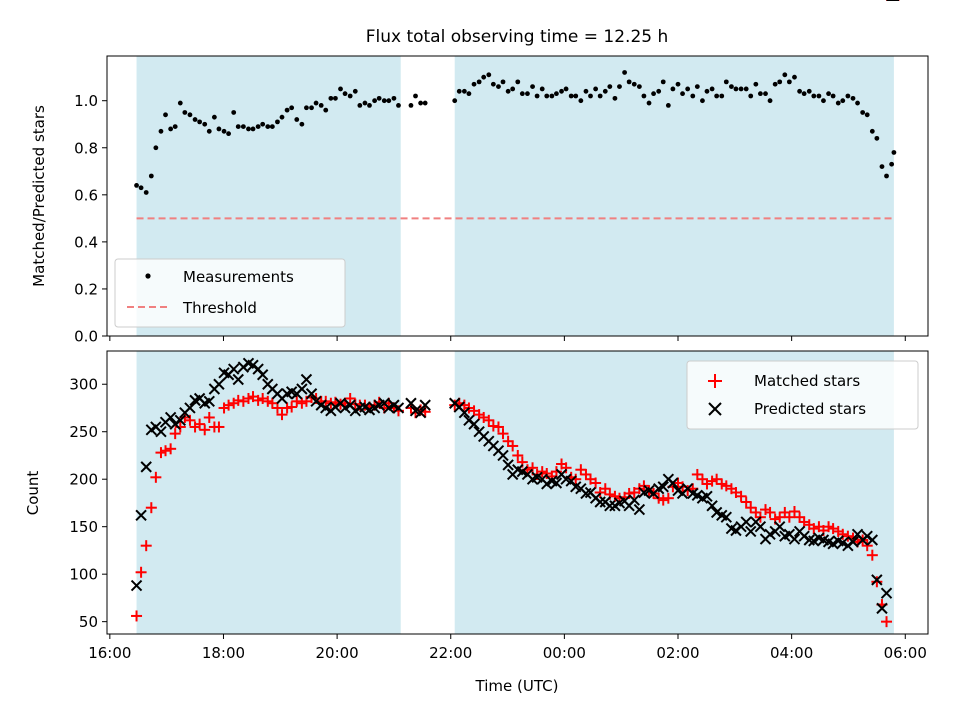  I want to click on legend-matched-marker, so click(715, 381).